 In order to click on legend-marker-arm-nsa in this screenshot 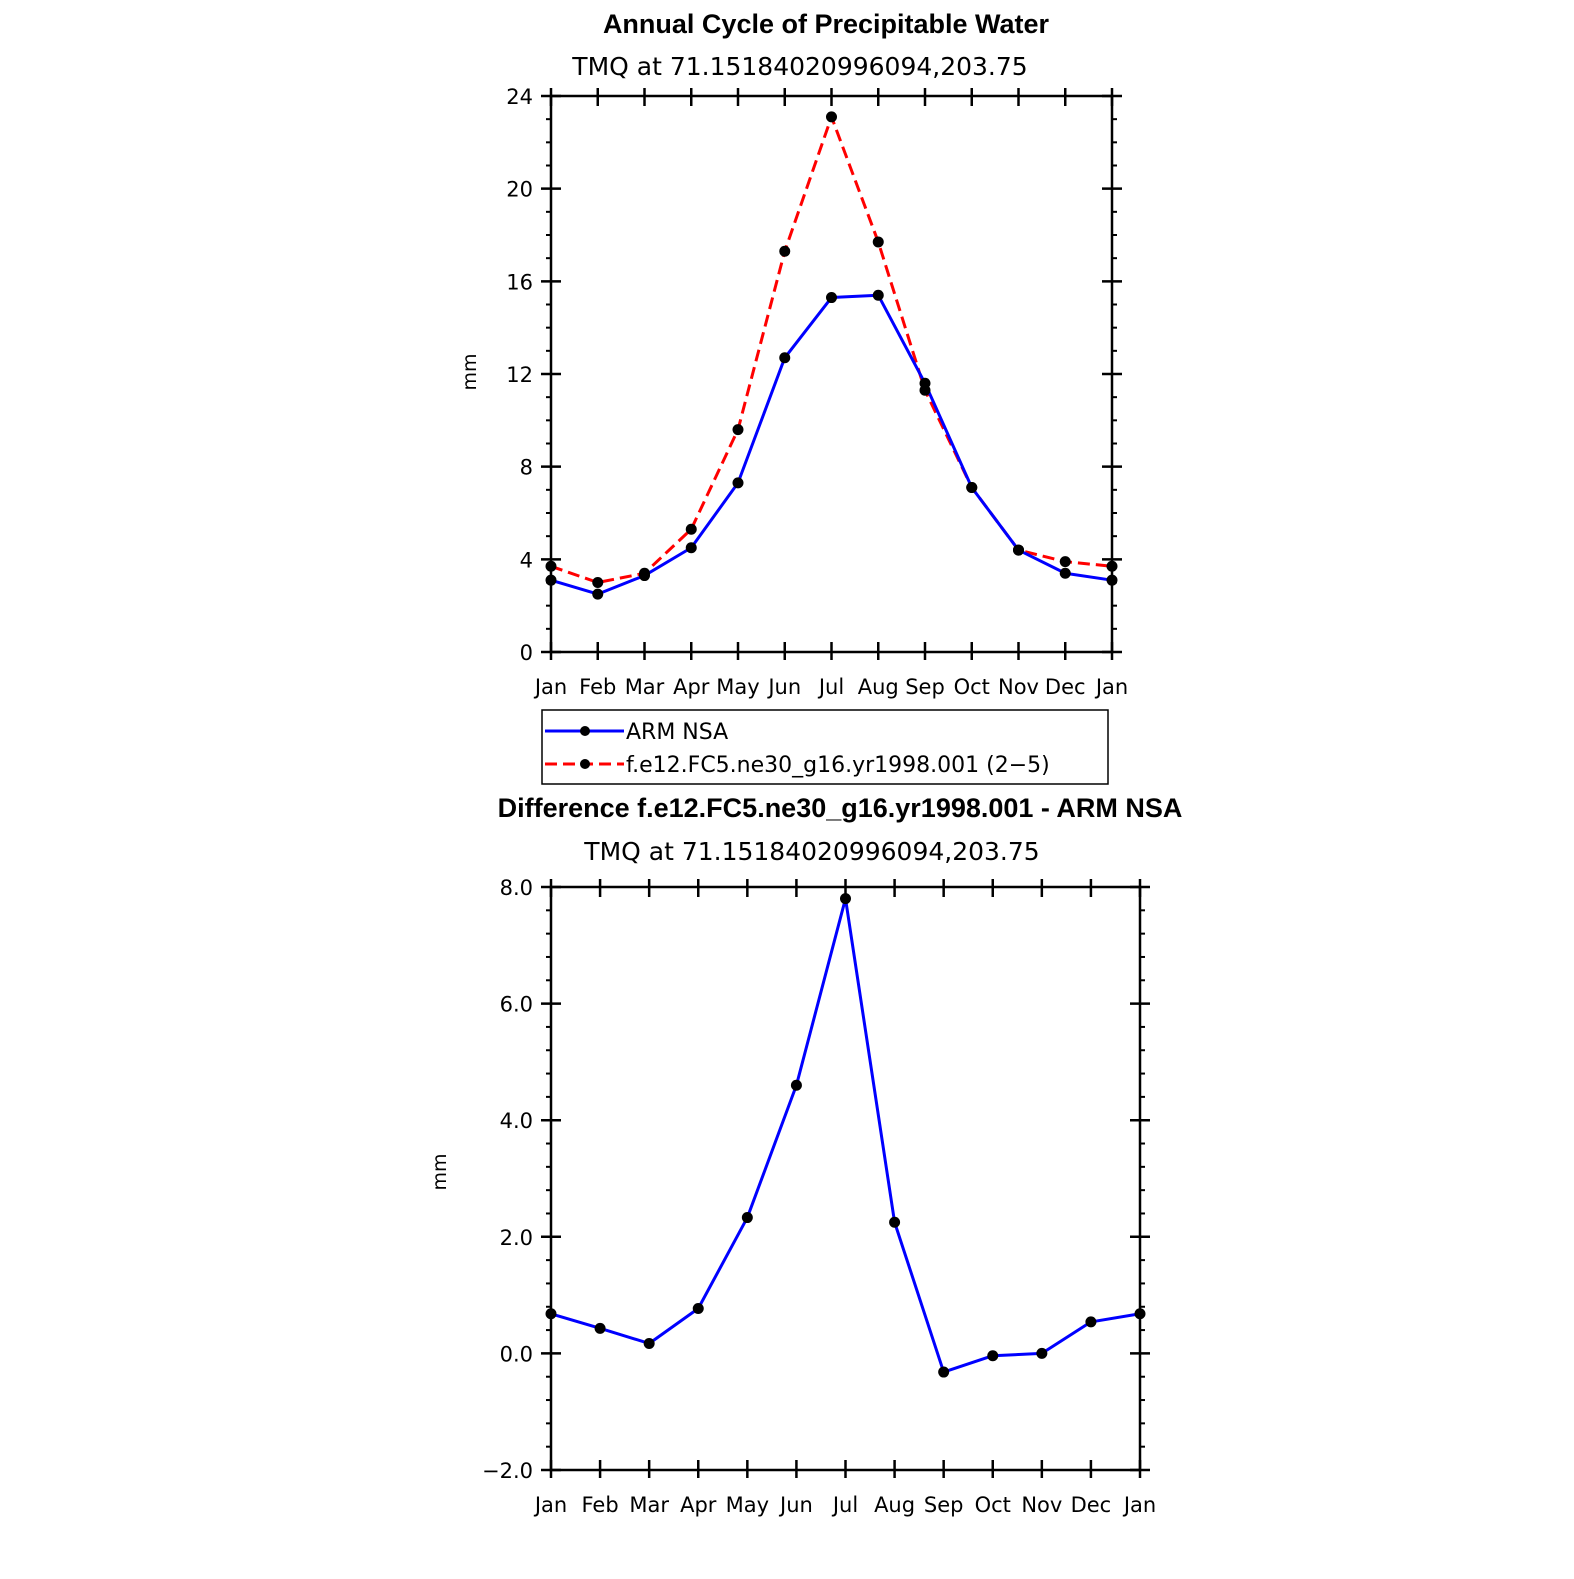, I will do `click(585, 731)`.